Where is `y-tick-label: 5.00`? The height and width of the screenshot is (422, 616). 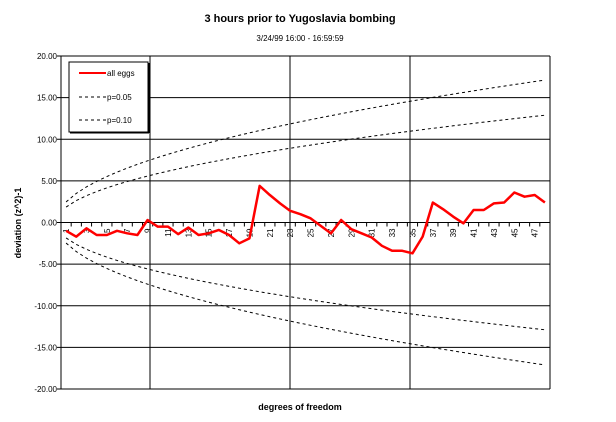
y-tick-label: 5.00 is located at coordinates (49, 181).